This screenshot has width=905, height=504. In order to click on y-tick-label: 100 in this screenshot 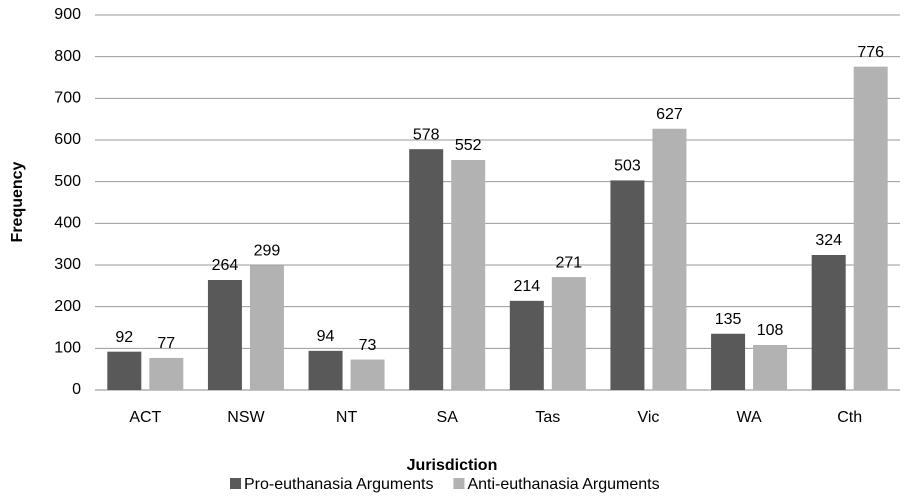, I will do `click(67, 348)`.